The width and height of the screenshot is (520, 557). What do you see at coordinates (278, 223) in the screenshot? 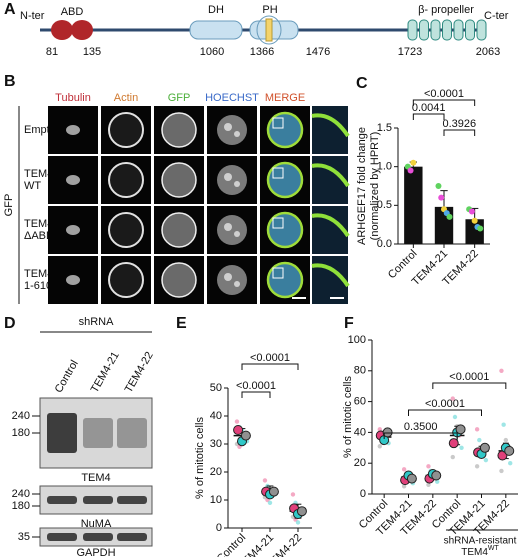
I see `zoom-box` at bounding box center [278, 223].